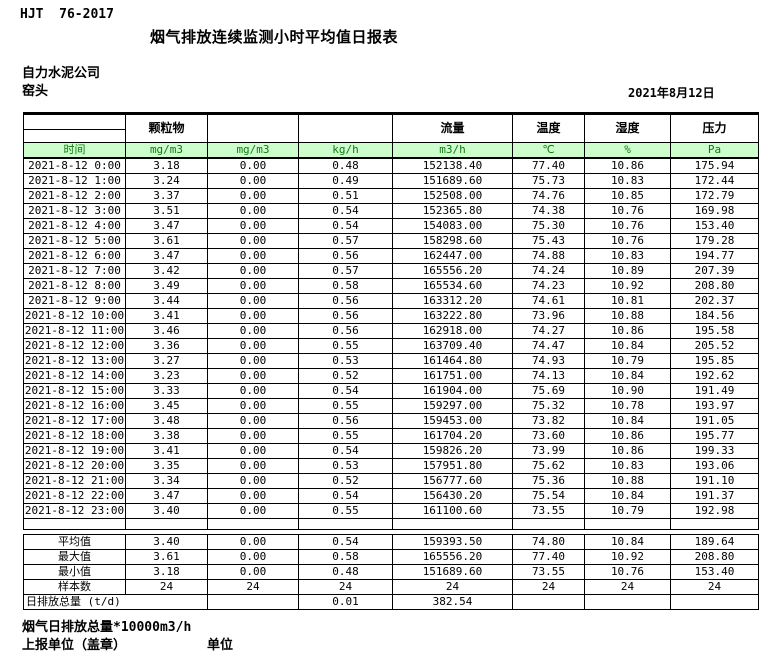 This screenshot has height=655, width=783. I want to click on value-cell: 0.55, so click(345, 511).